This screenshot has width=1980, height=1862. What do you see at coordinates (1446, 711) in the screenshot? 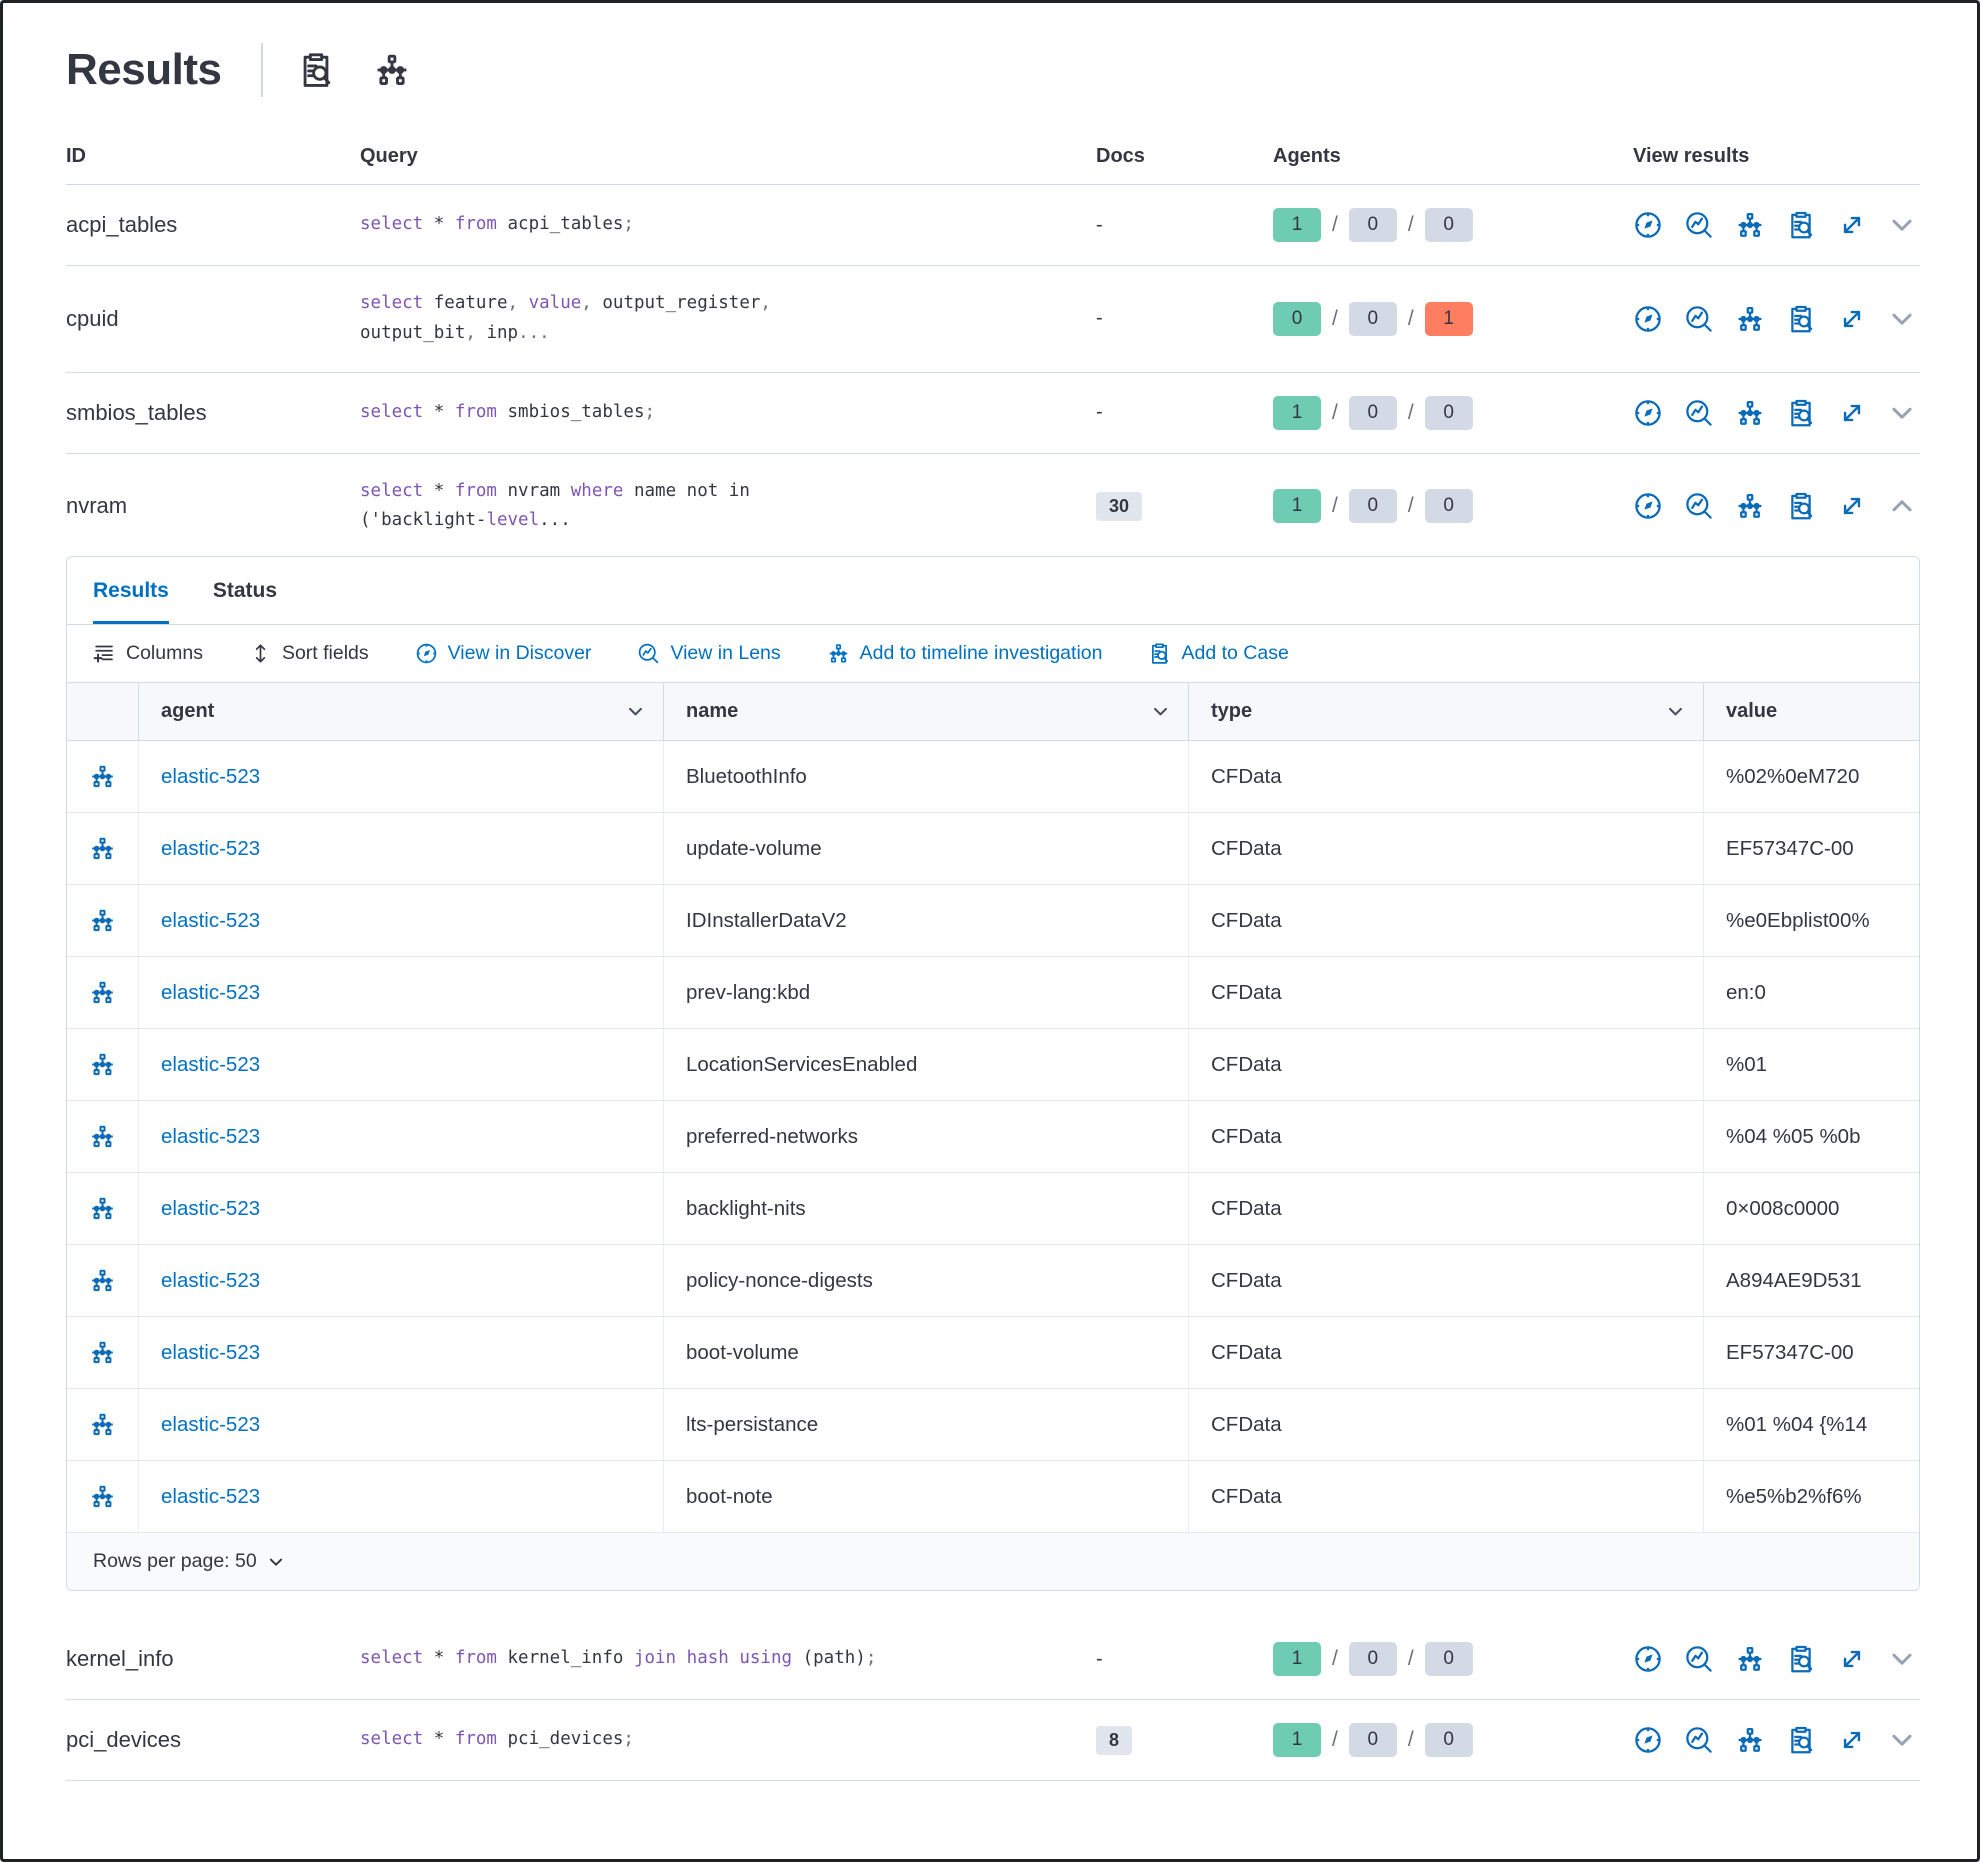
I see `column-header-type: type` at bounding box center [1446, 711].